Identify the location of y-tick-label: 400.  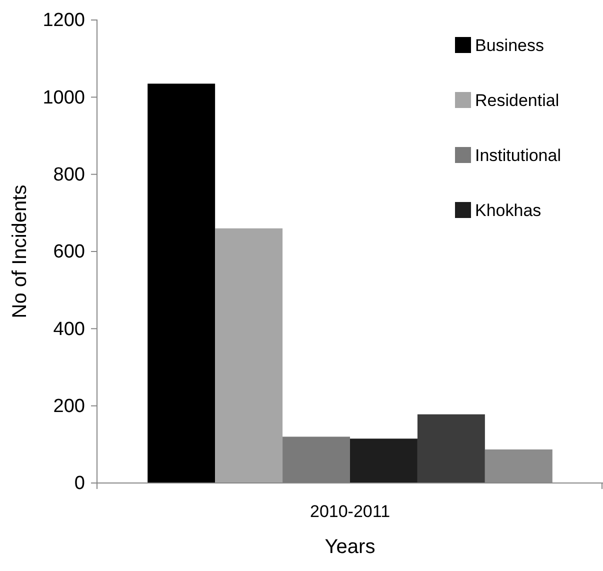
(69, 329).